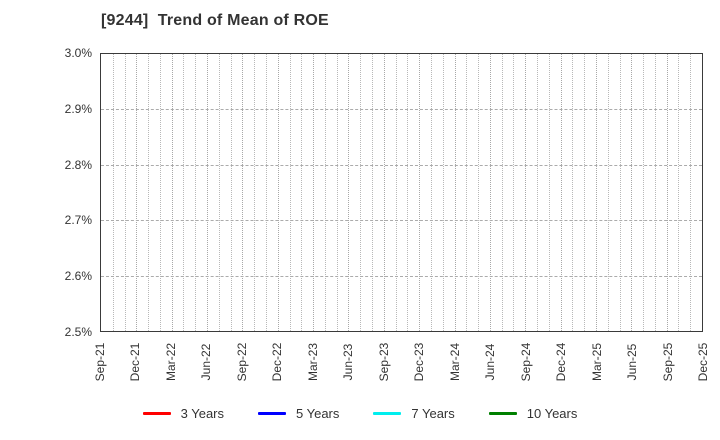 The height and width of the screenshot is (440, 720). What do you see at coordinates (135, 362) in the screenshot?
I see `x-tick-label: Dec-21` at bounding box center [135, 362].